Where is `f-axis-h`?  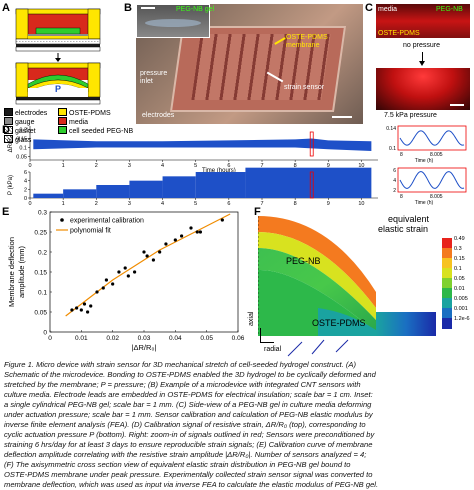
f-axis-h is located at coordinates (267, 342).